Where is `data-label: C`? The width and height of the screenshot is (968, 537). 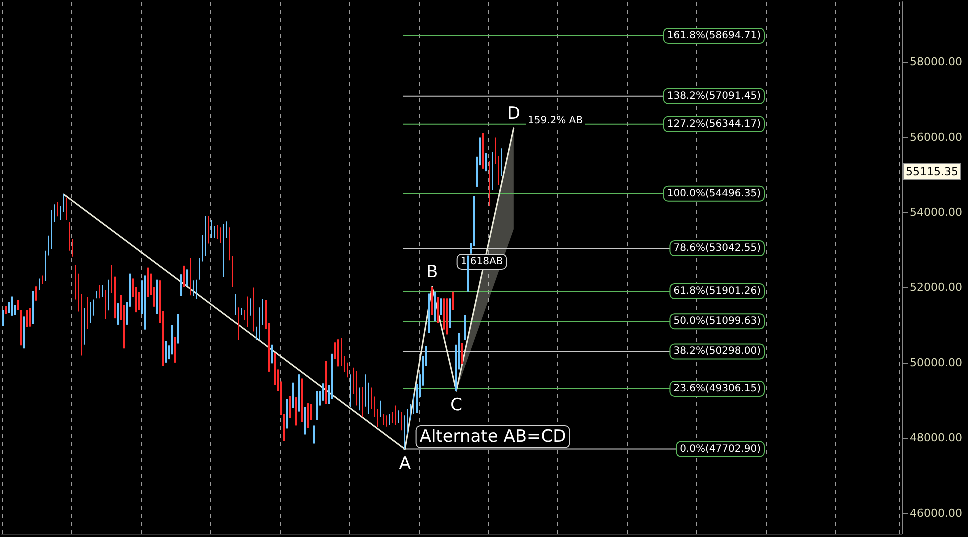
data-label: C is located at coordinates (456, 406).